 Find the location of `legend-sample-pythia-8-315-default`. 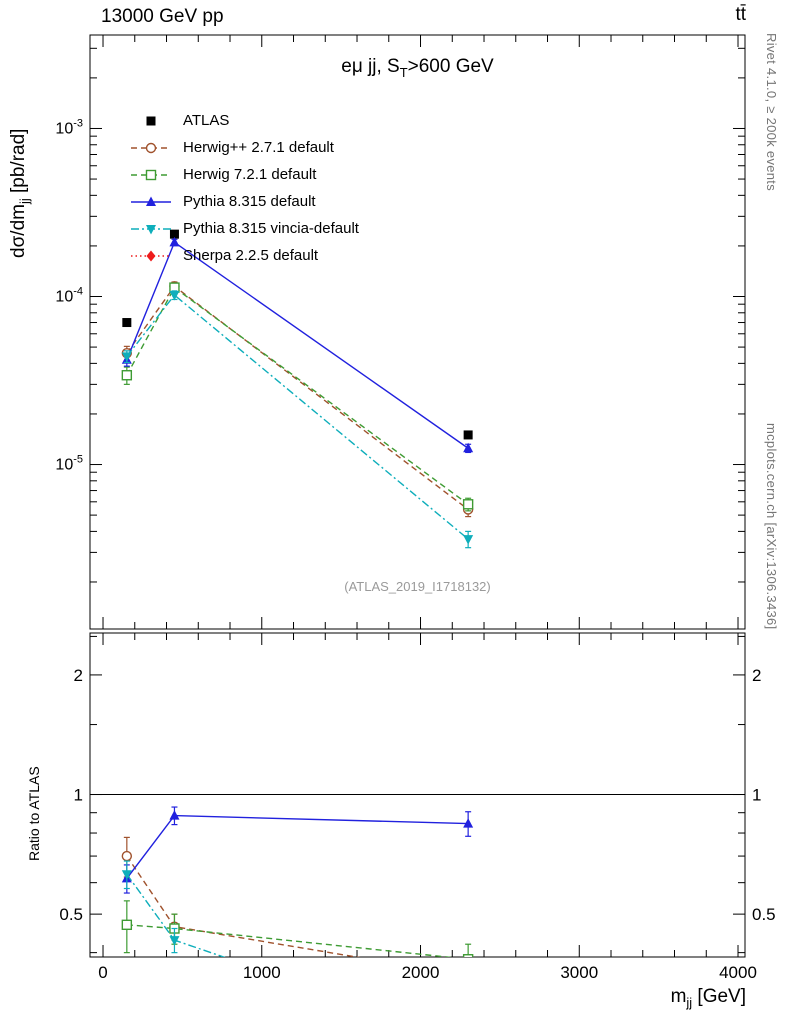

legend-sample-pythia-8-315-default is located at coordinates (151, 201).